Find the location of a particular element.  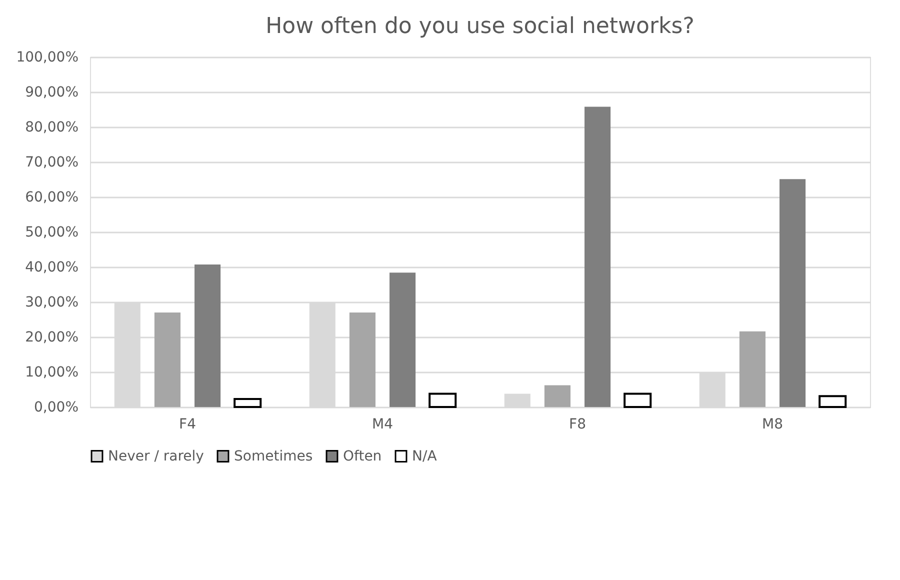

legend-label: Often is located at coordinates (362, 456).